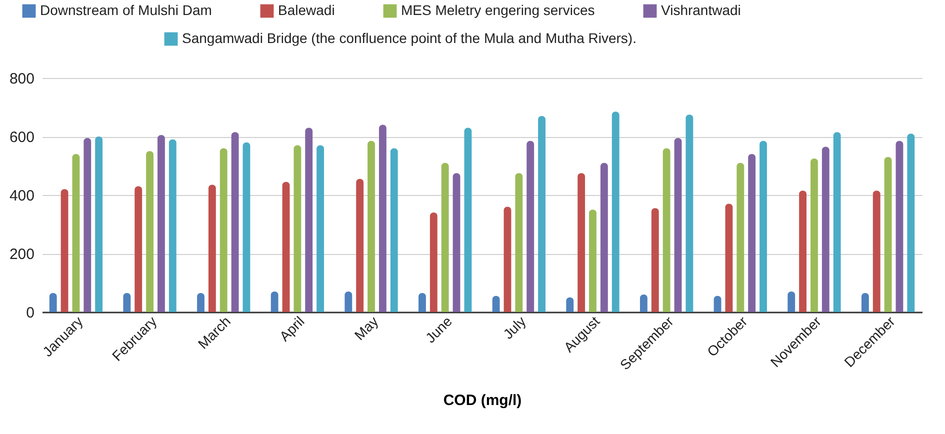 Image resolution: width=945 pixels, height=434 pixels. What do you see at coordinates (366, 328) in the screenshot?
I see `x-tick-label: May` at bounding box center [366, 328].